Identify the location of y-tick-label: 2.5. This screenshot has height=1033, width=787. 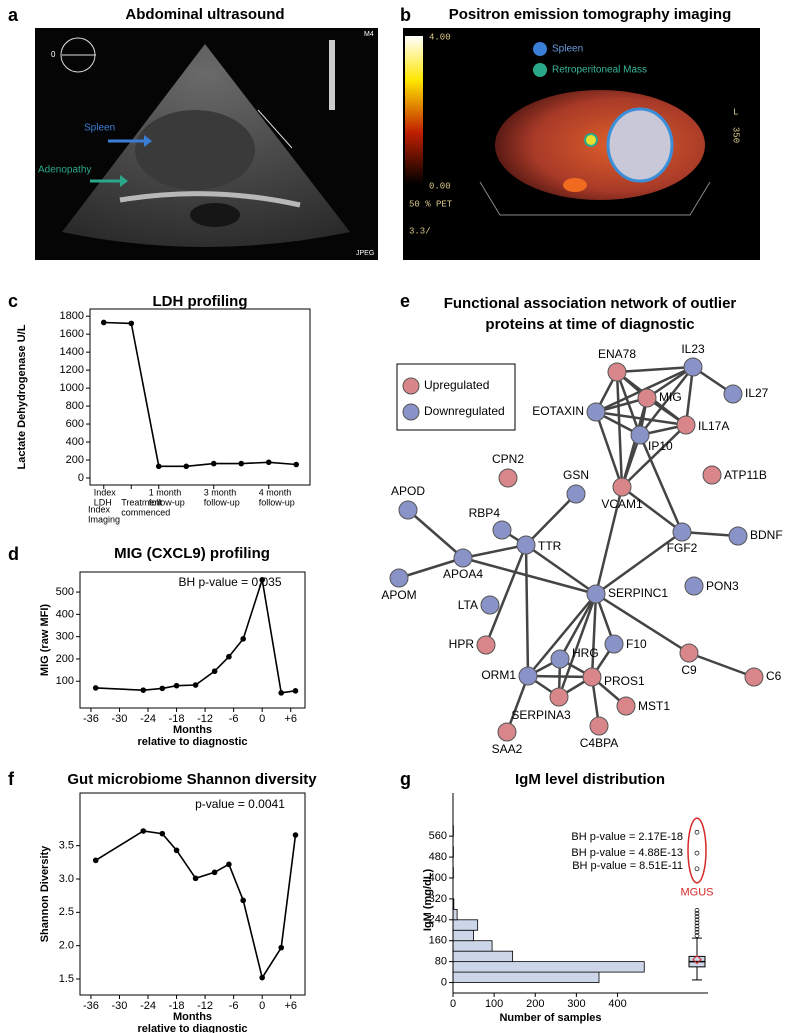
(66, 912).